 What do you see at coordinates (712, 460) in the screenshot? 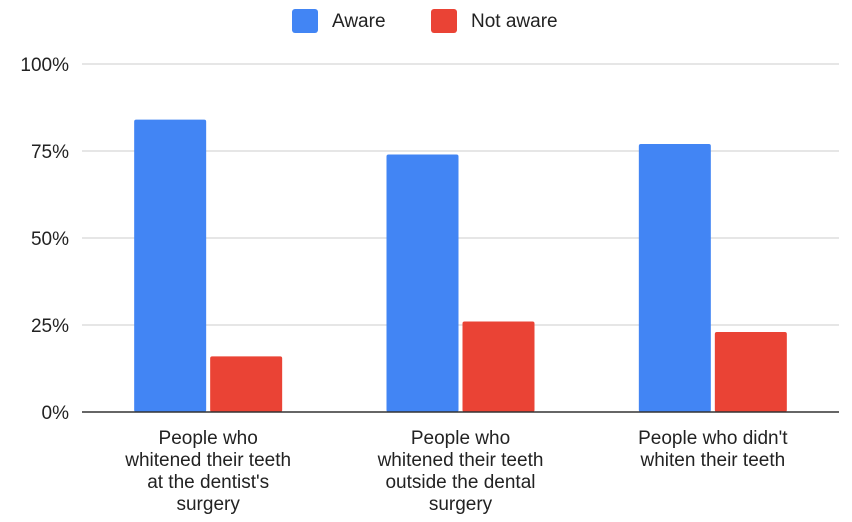
I see `x-category-label-line: whiten their teeth` at bounding box center [712, 460].